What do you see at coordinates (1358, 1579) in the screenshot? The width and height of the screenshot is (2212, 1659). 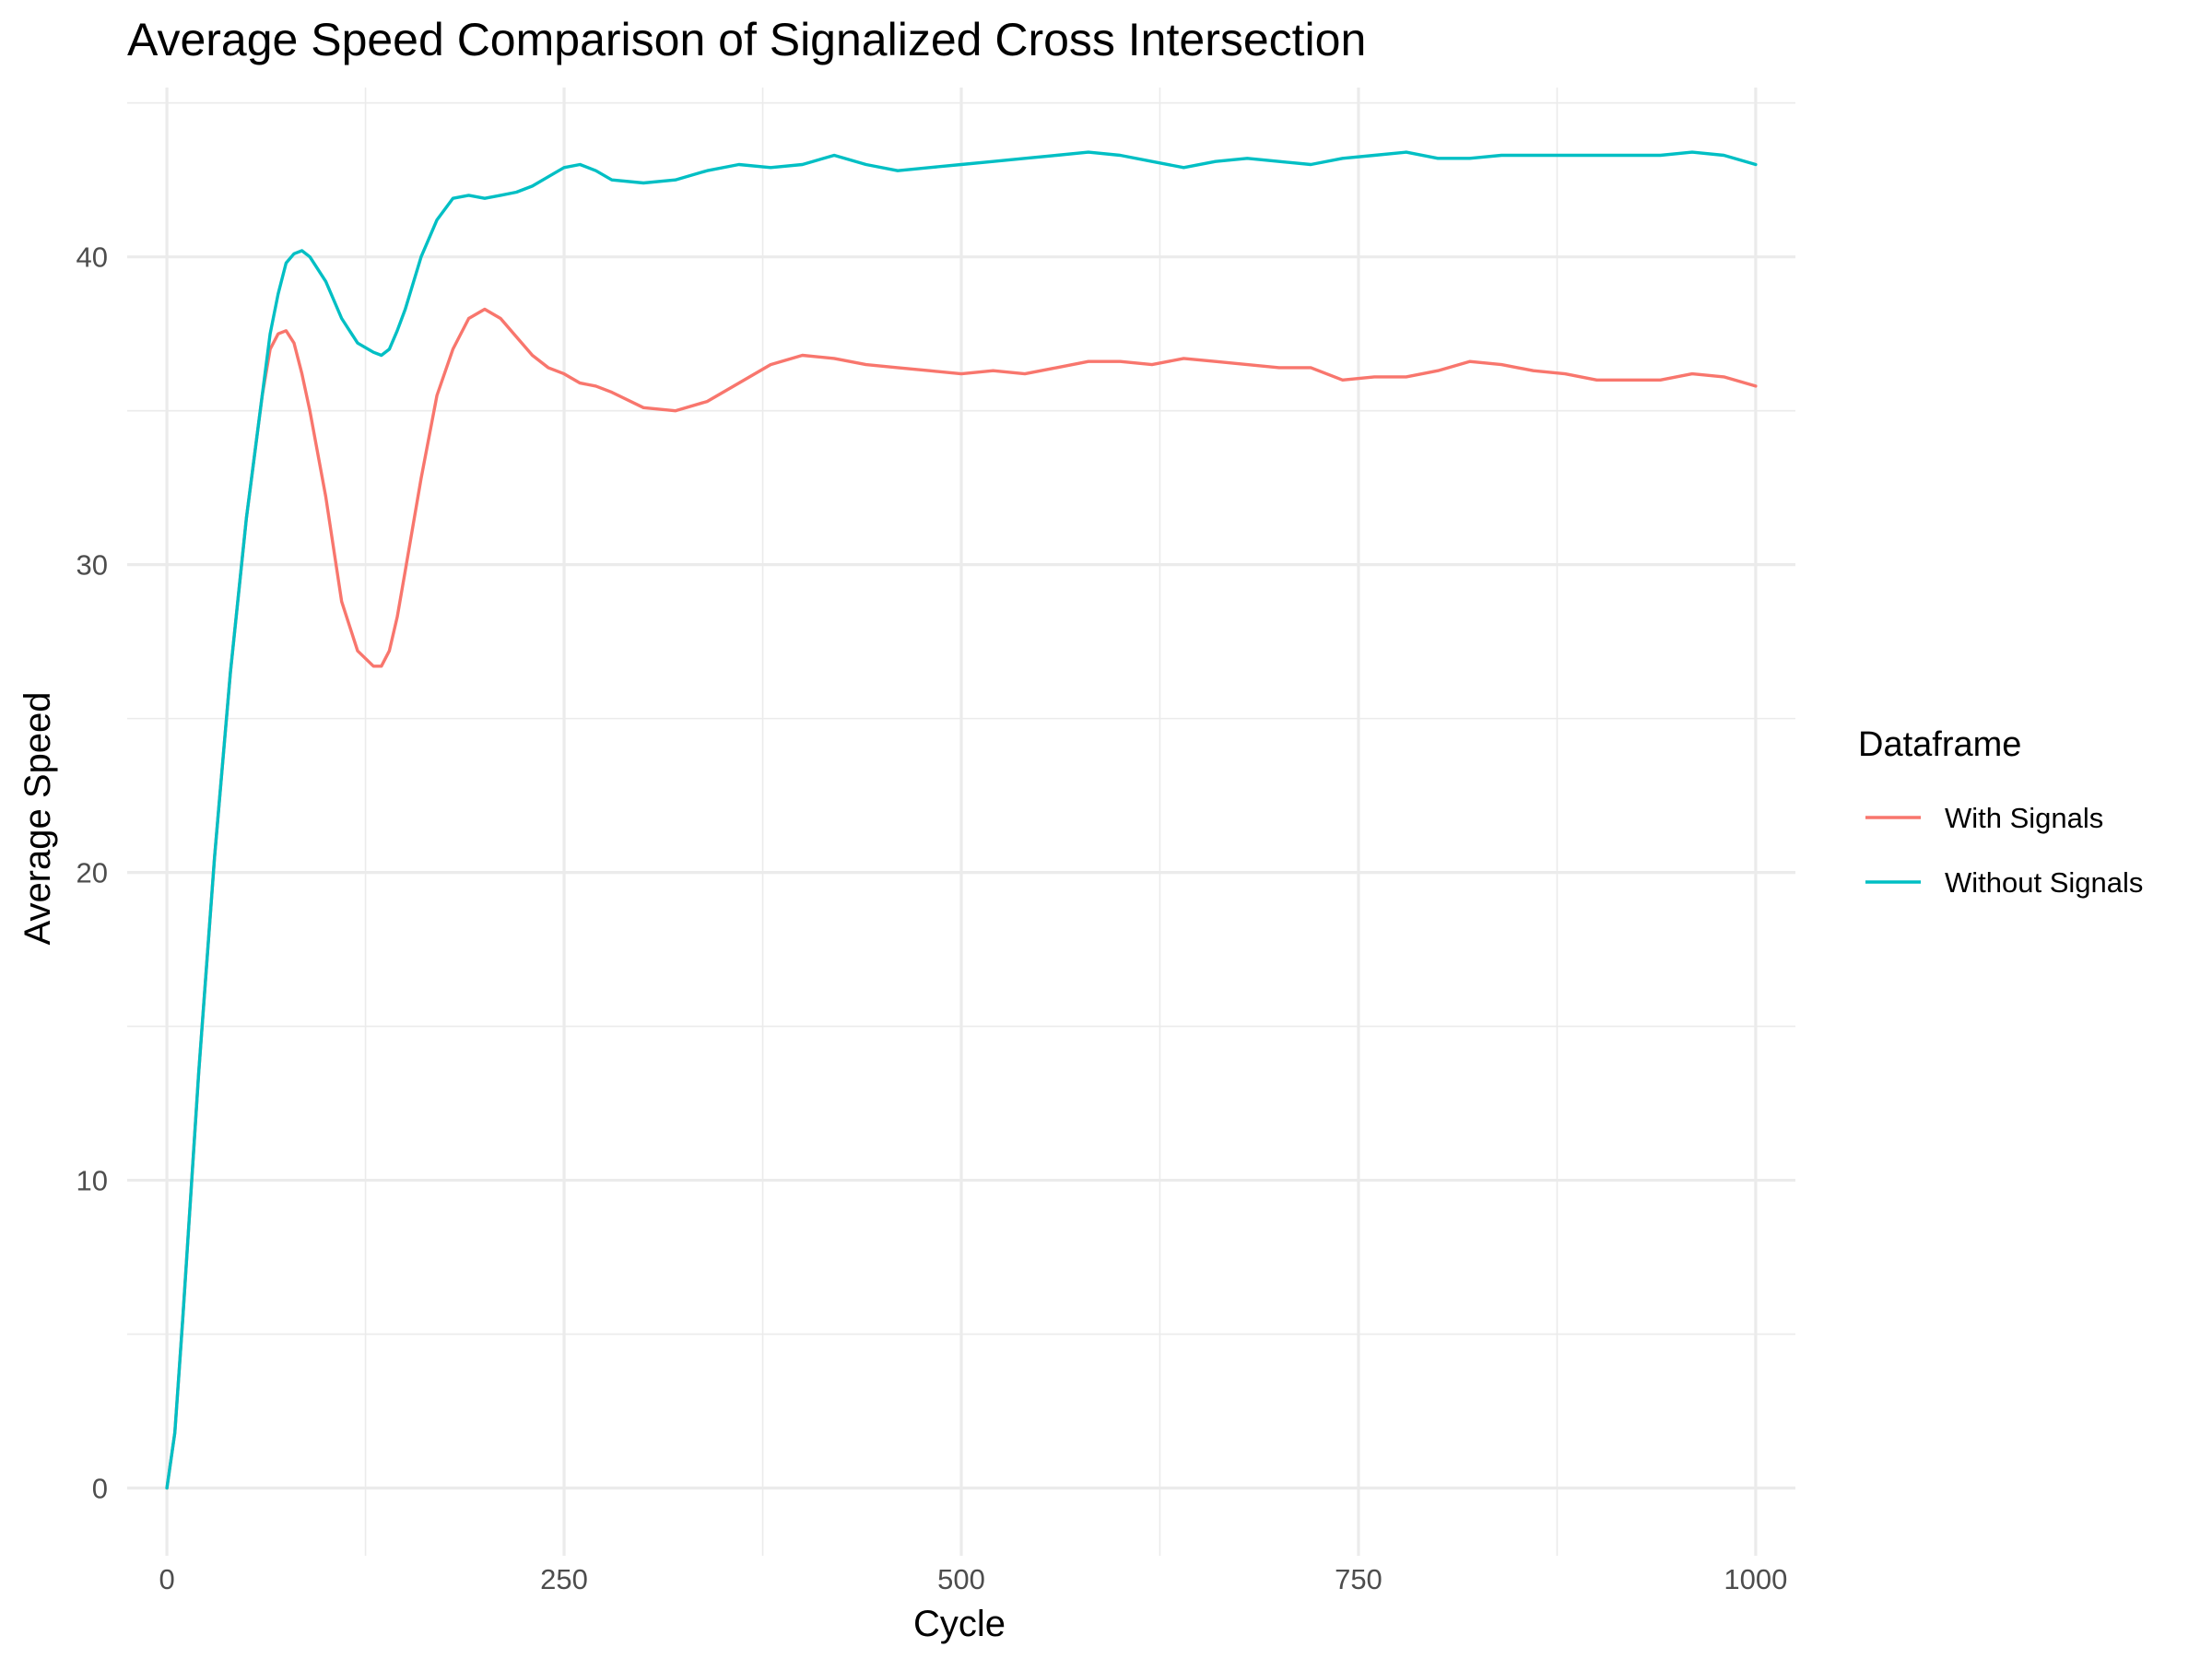 I see `x-tick-label: 750` at bounding box center [1358, 1579].